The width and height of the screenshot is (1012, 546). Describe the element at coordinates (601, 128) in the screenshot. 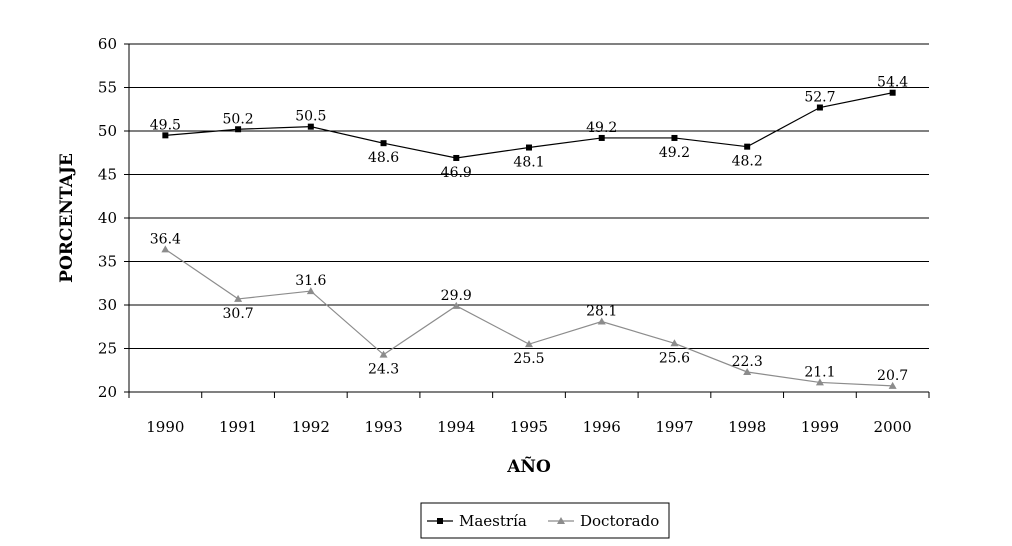

I see `data-label-maestr-a-1996: 49.2` at that location.